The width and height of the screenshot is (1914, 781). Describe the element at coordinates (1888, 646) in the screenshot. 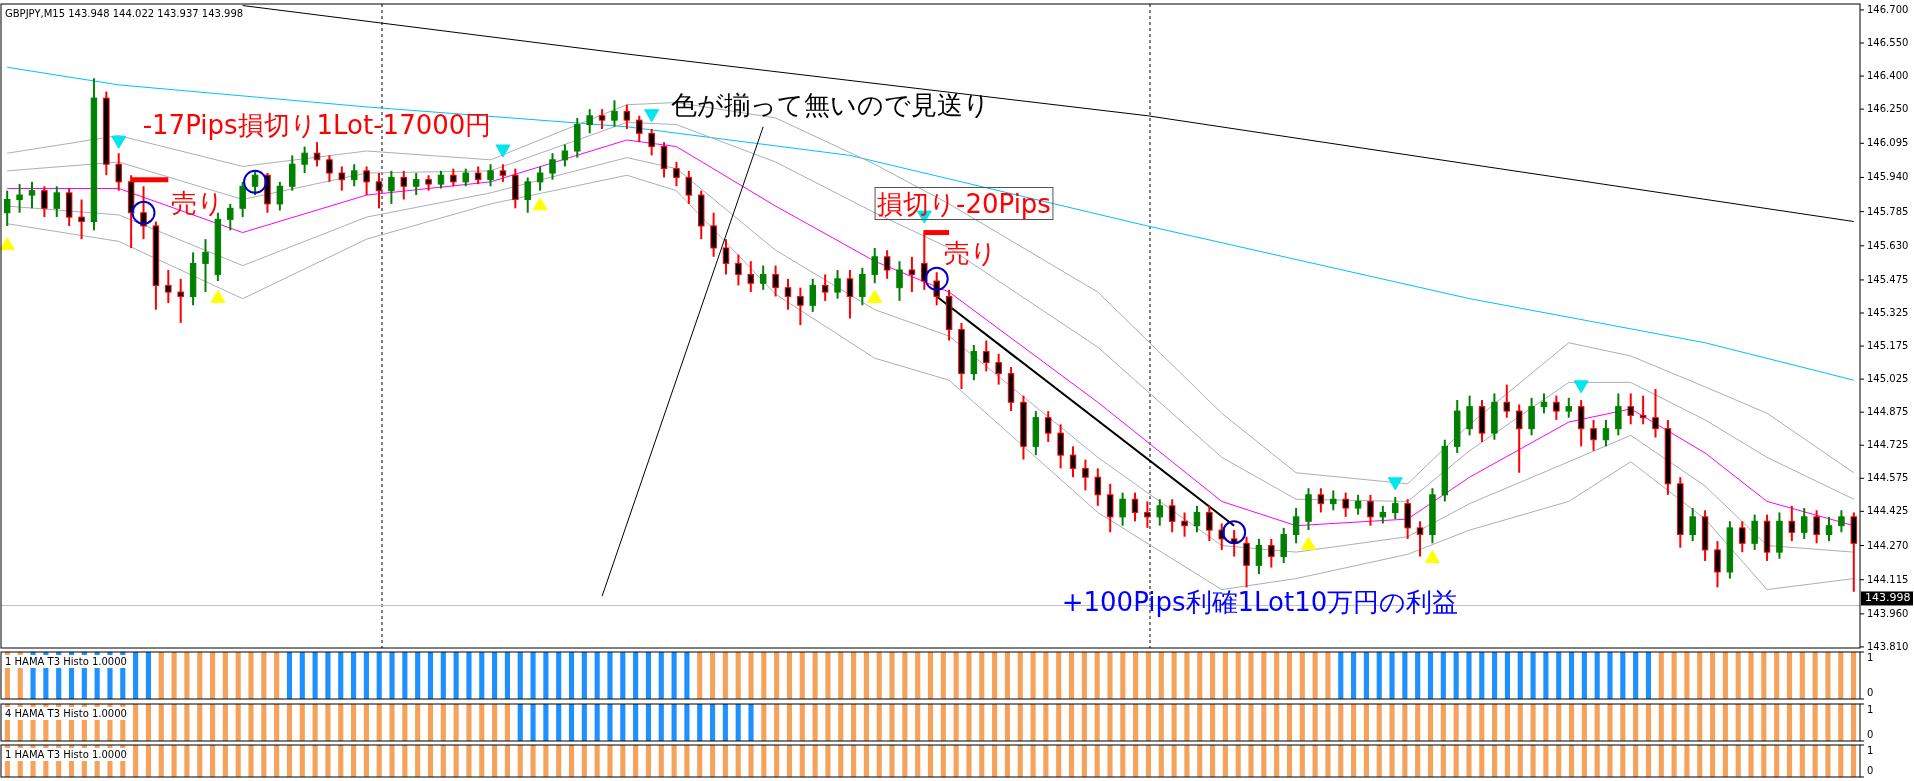

I see `y-tick-label: 143.810` at that location.